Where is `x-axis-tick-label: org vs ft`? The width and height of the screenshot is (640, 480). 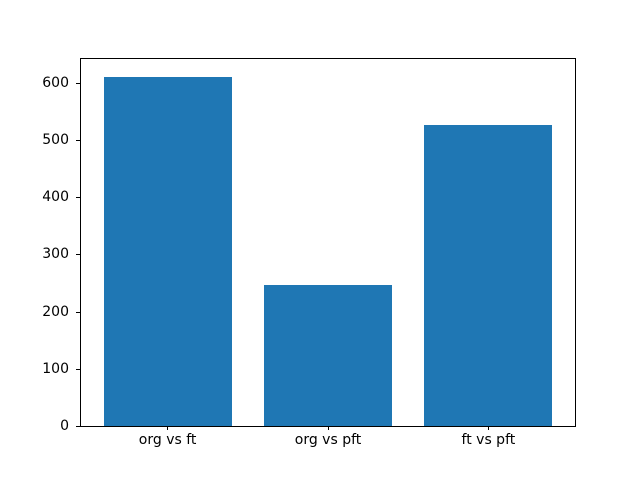 x-axis-tick-label: org vs ft is located at coordinates (167, 440).